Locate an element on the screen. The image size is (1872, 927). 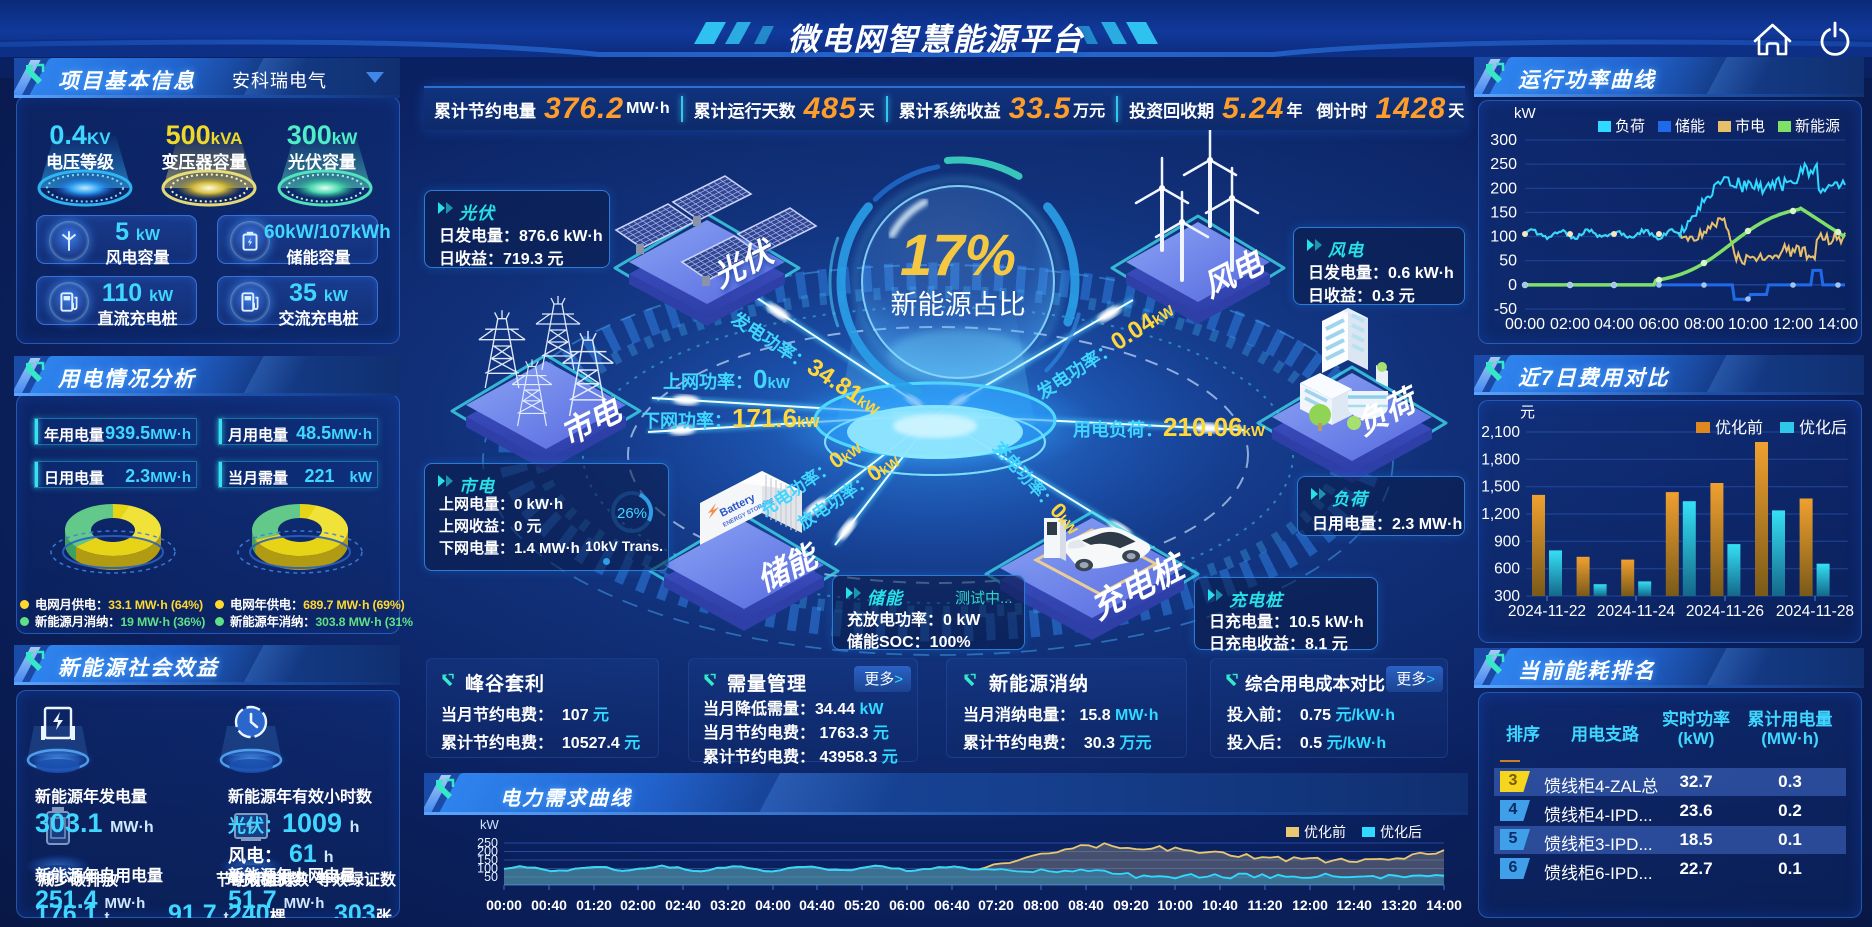
svg-text: 元 is located at coordinates (1527, 412).